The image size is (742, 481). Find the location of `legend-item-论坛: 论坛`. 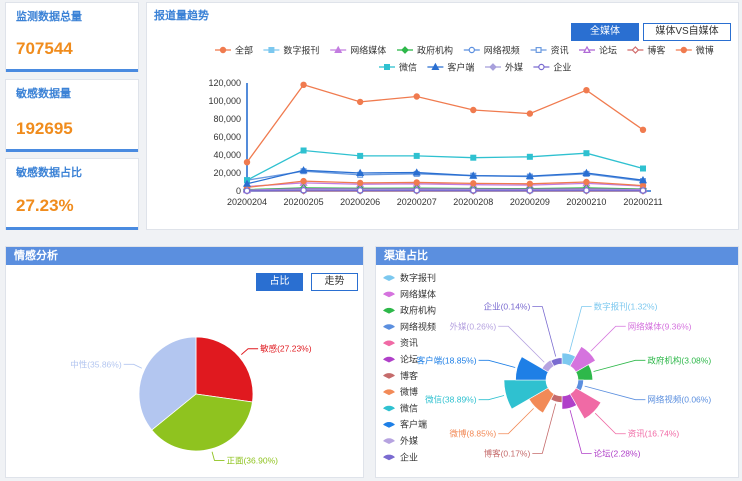

legend-item-论坛: 论坛 is located at coordinates (400, 359).